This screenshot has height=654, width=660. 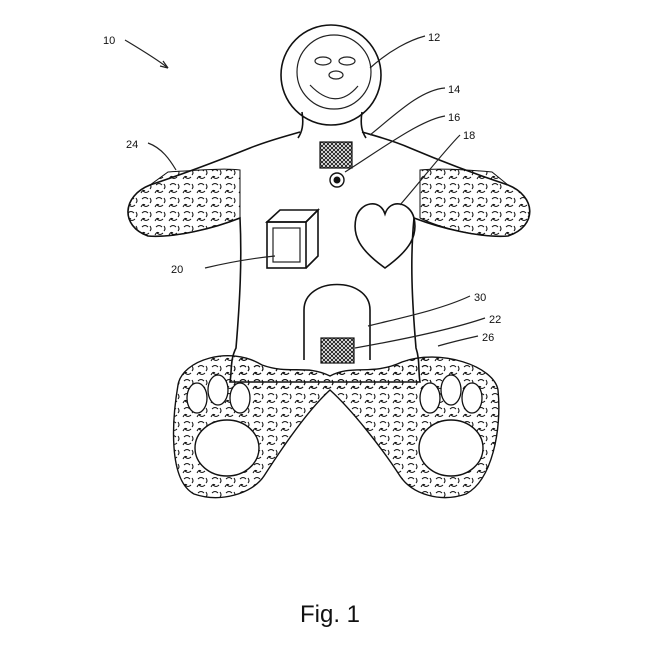 I want to click on arch-door, so click(x=337, y=321).